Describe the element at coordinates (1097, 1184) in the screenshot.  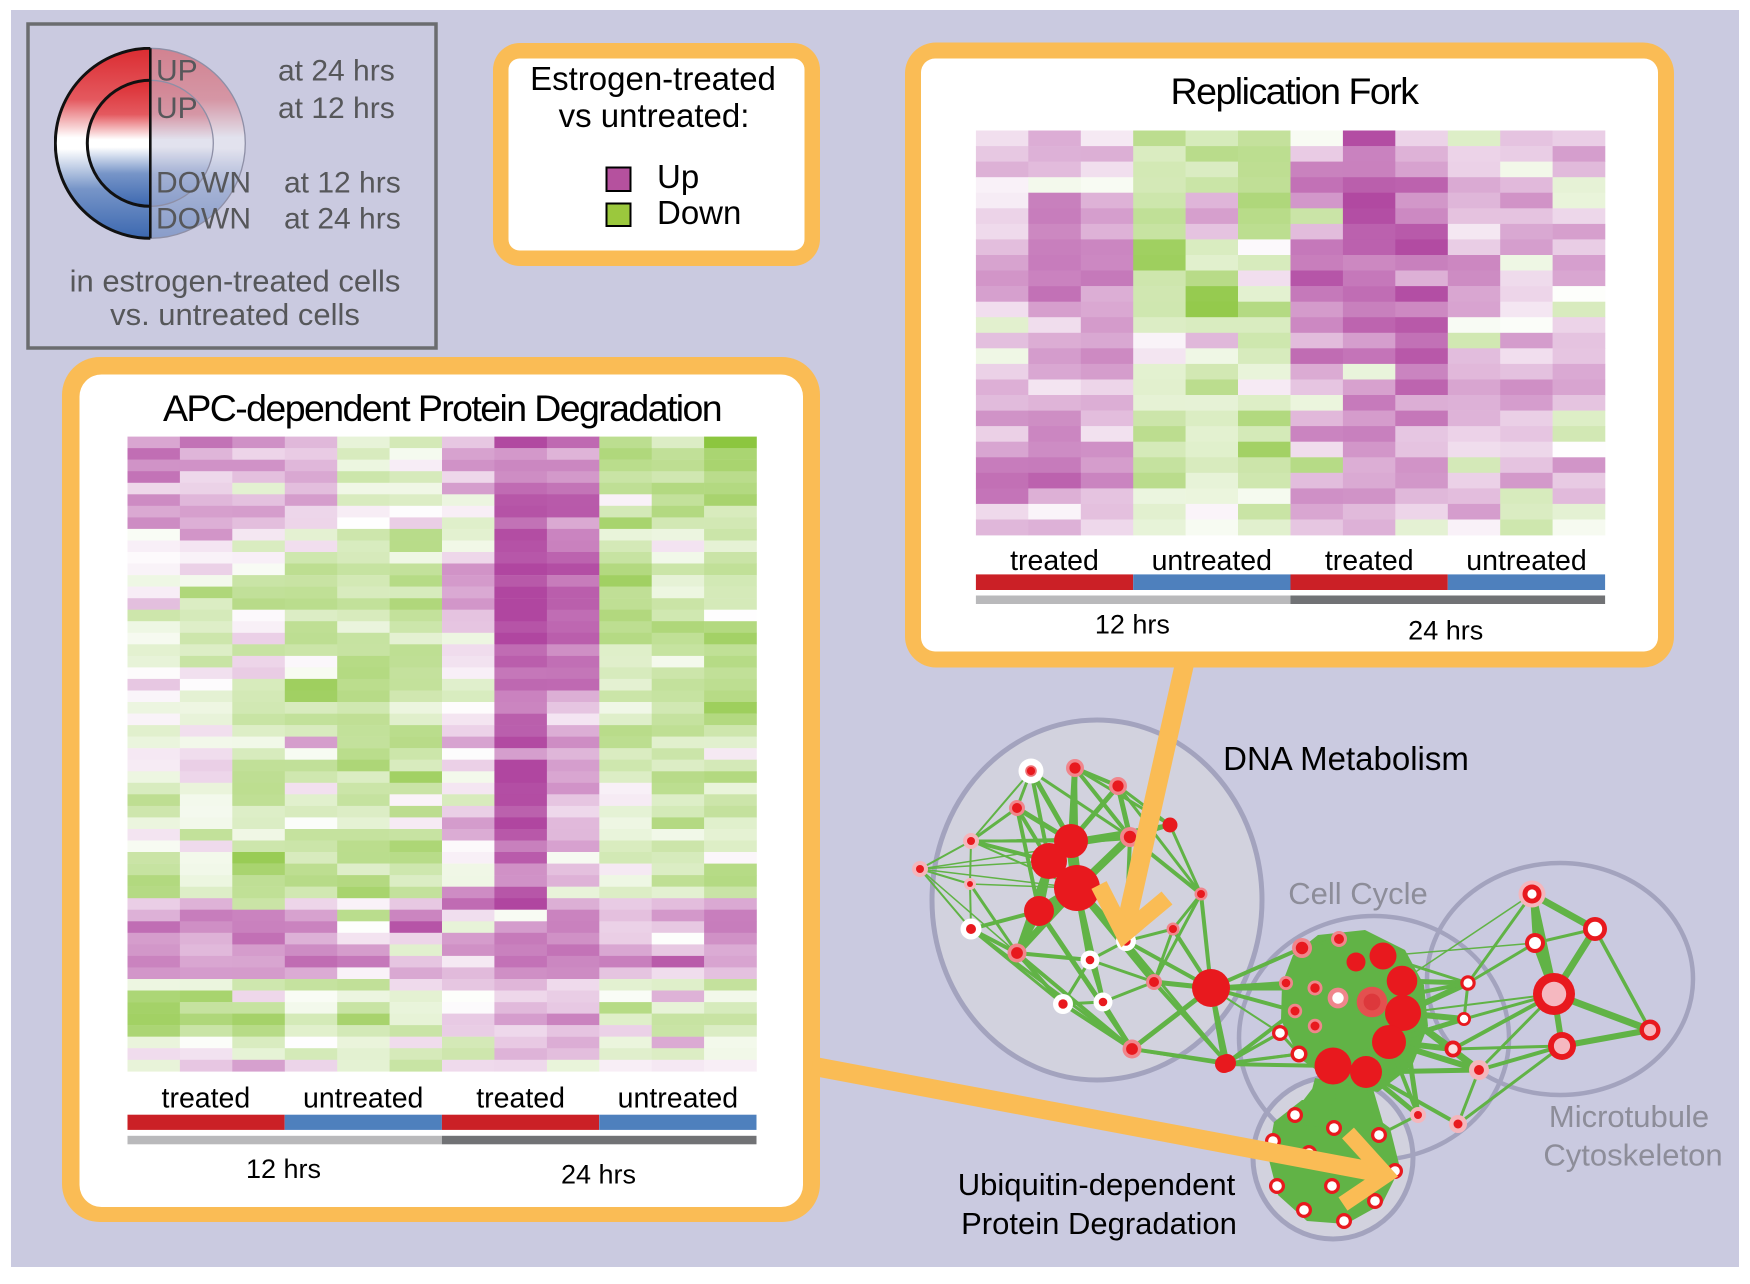
I see `svg-text: Ubiquitin-dependent` at that location.